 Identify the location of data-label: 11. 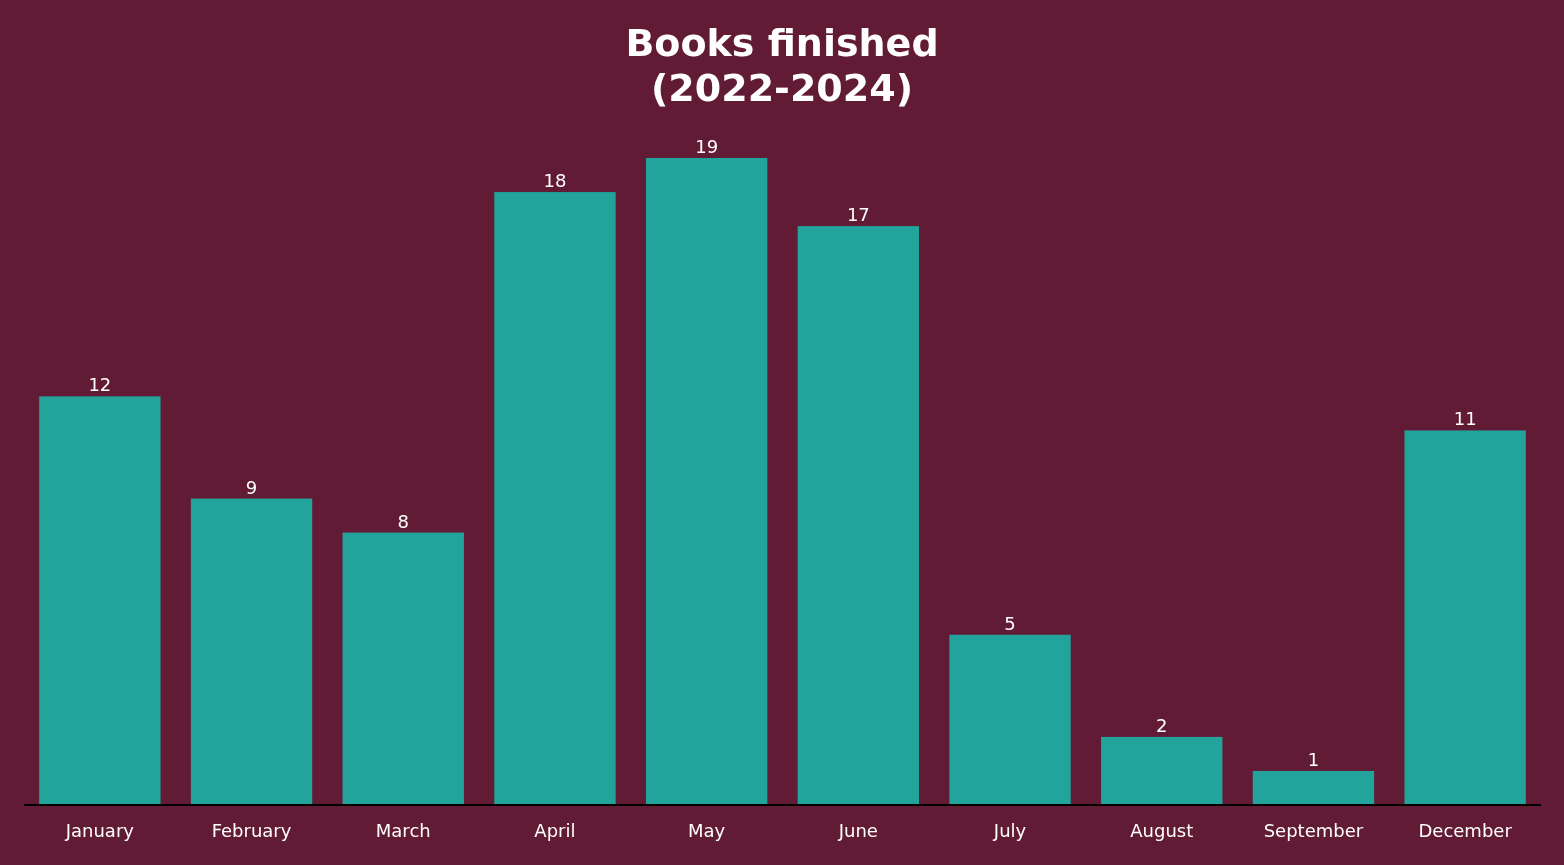
(1465, 419).